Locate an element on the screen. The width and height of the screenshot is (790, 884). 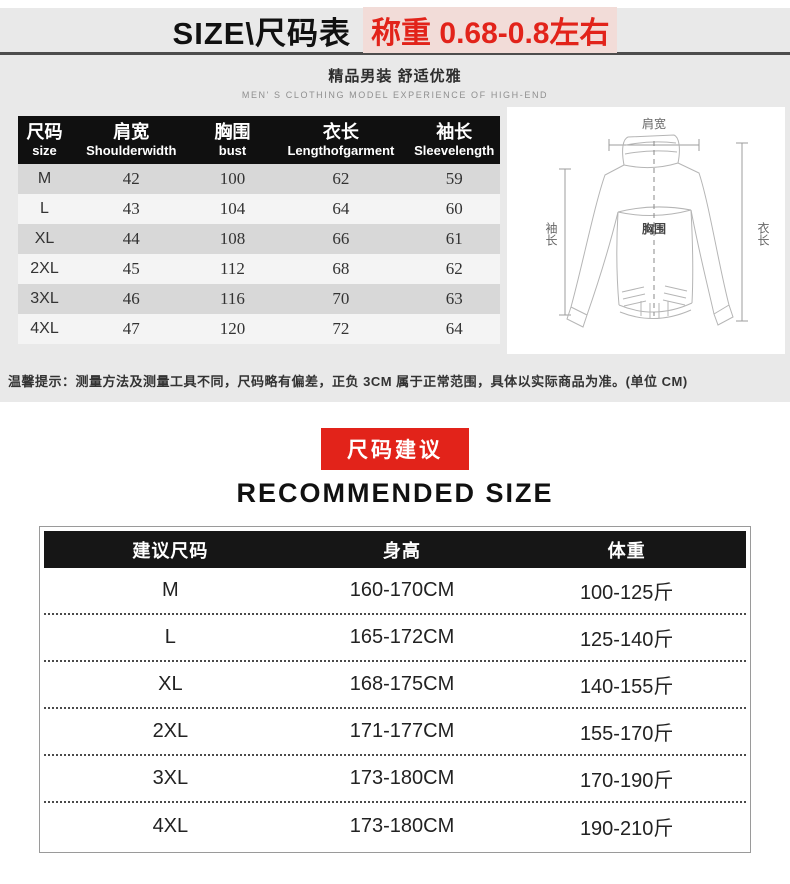
header-cell-size: 尺码 size is located at coordinates (44, 140).